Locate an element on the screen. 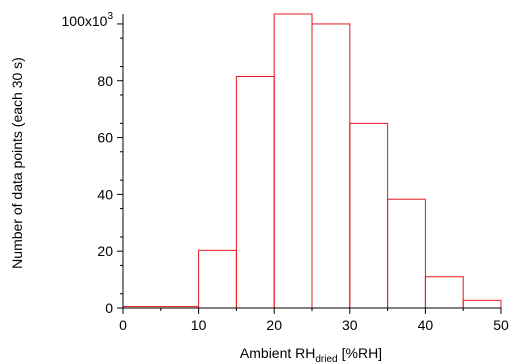 This screenshot has height=362, width=511. y-tick-label: 60 is located at coordinates (105, 138).